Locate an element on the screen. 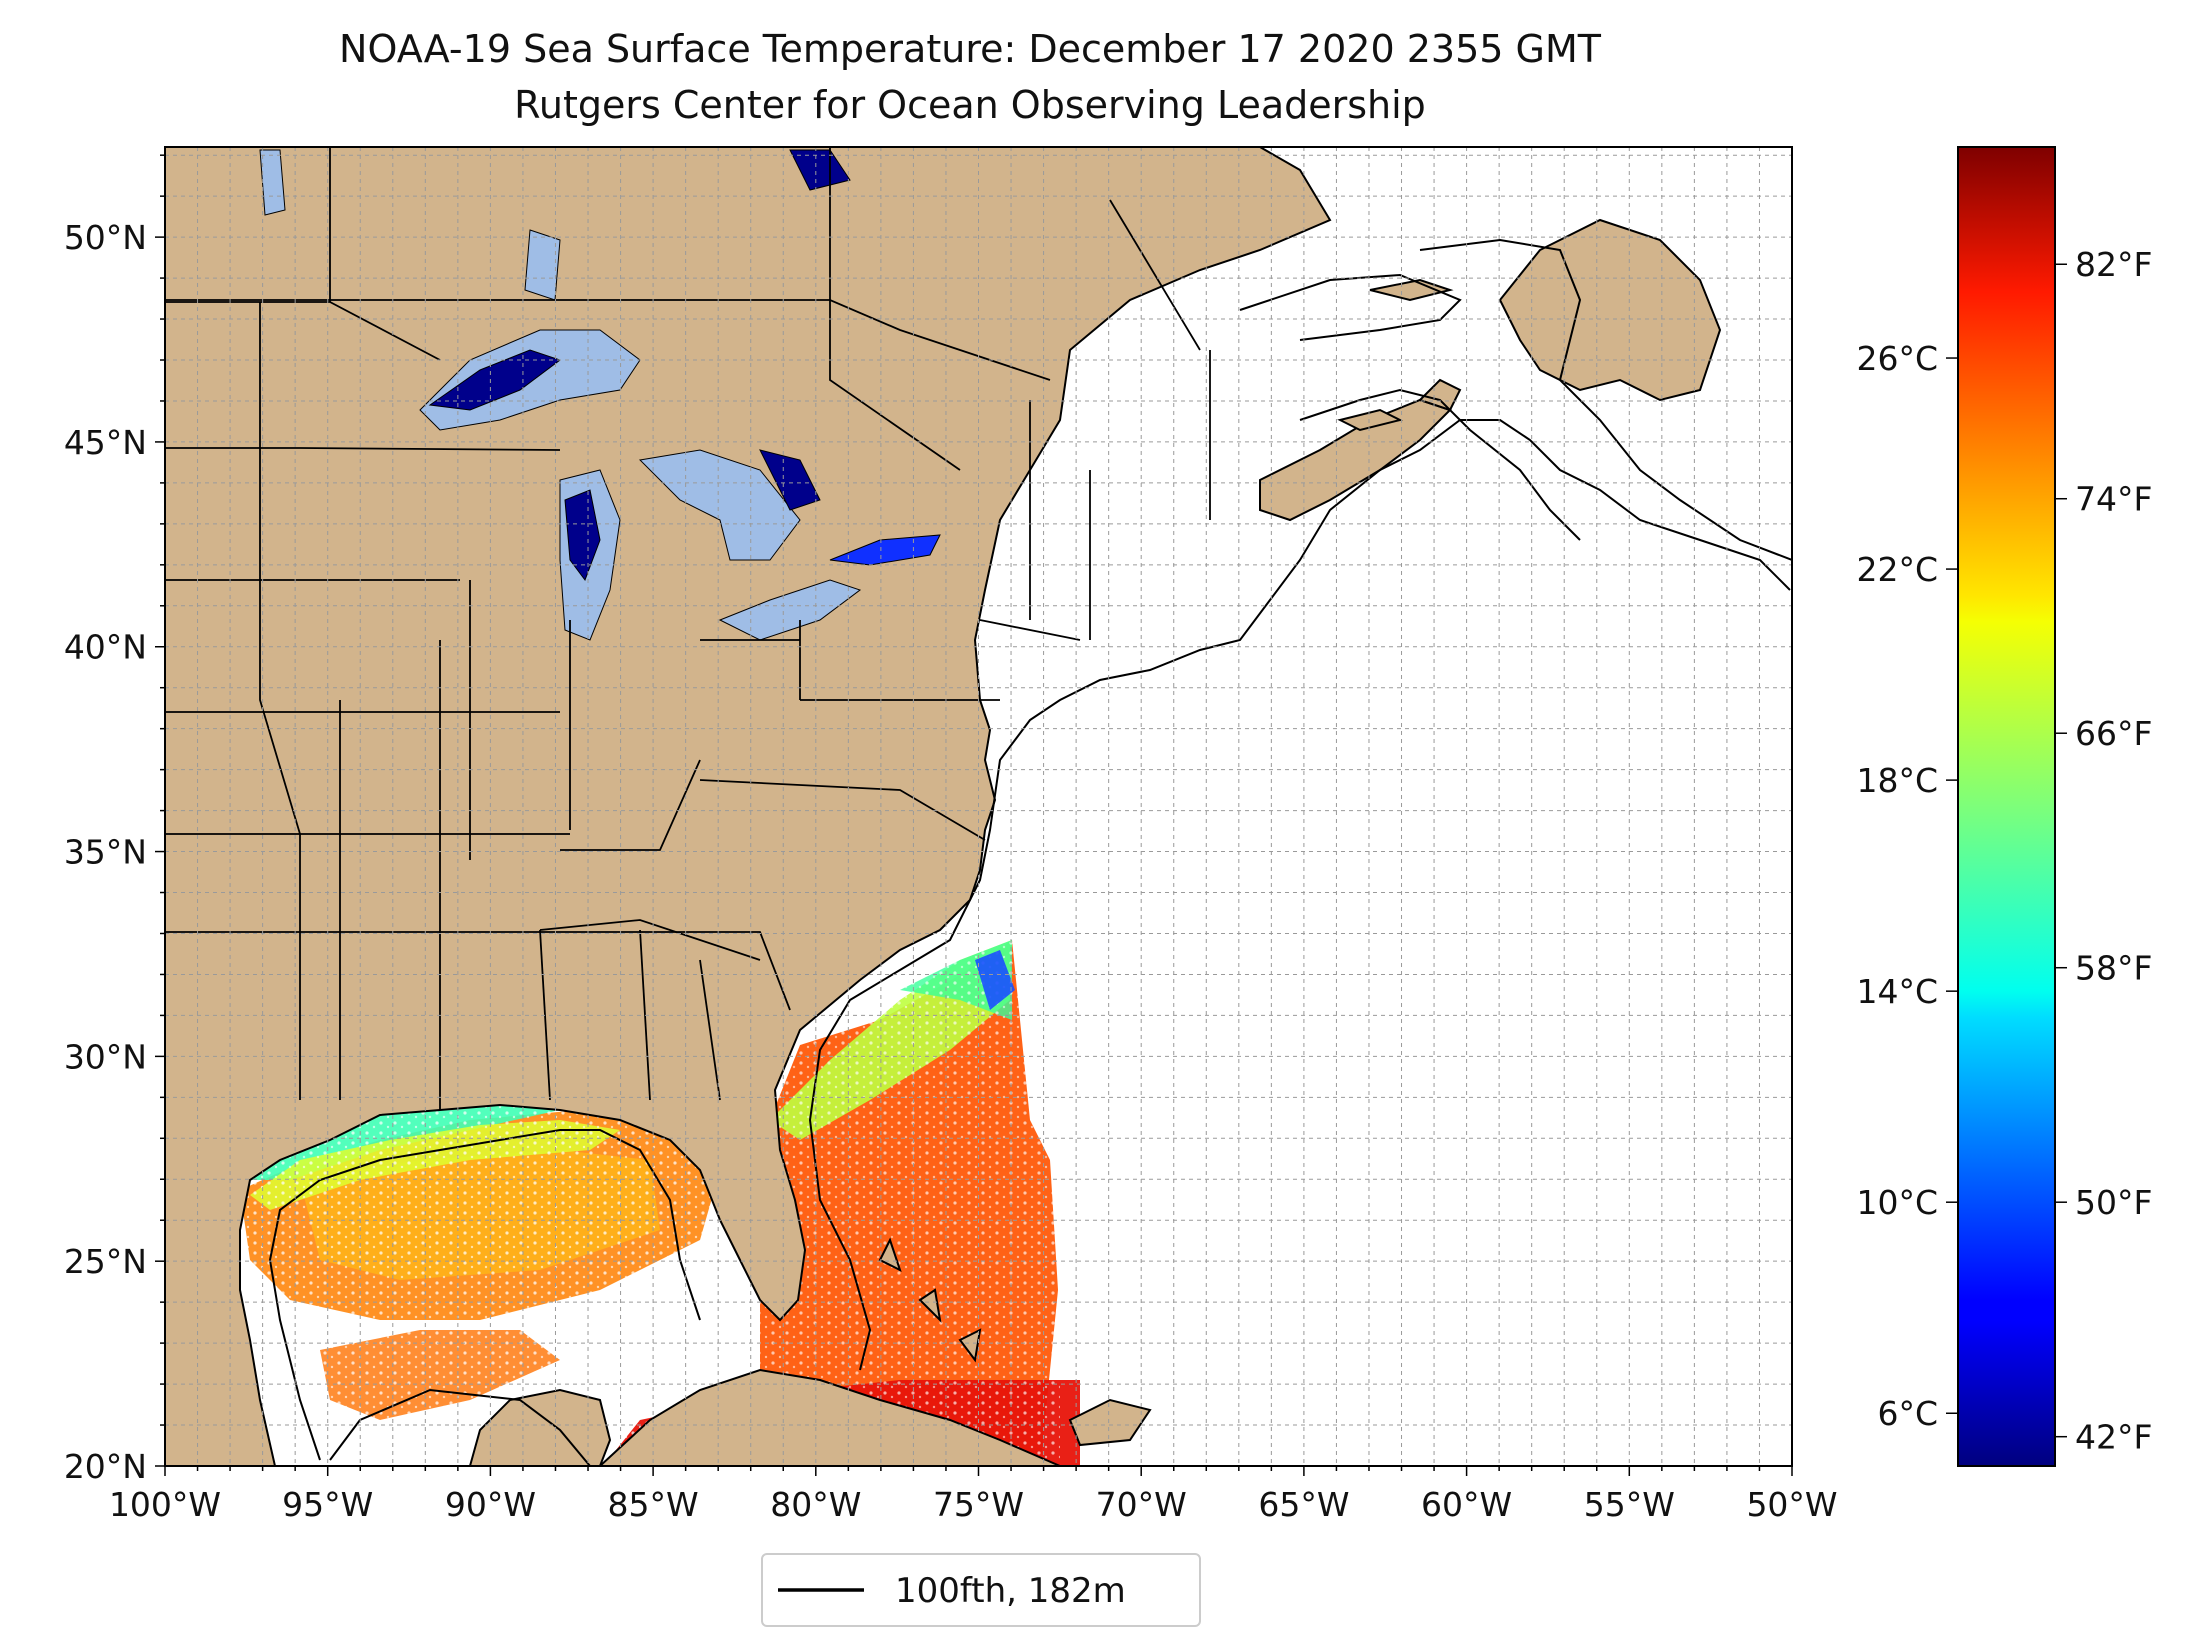  lon-tick-label: 50°W is located at coordinates (1791, 1504).